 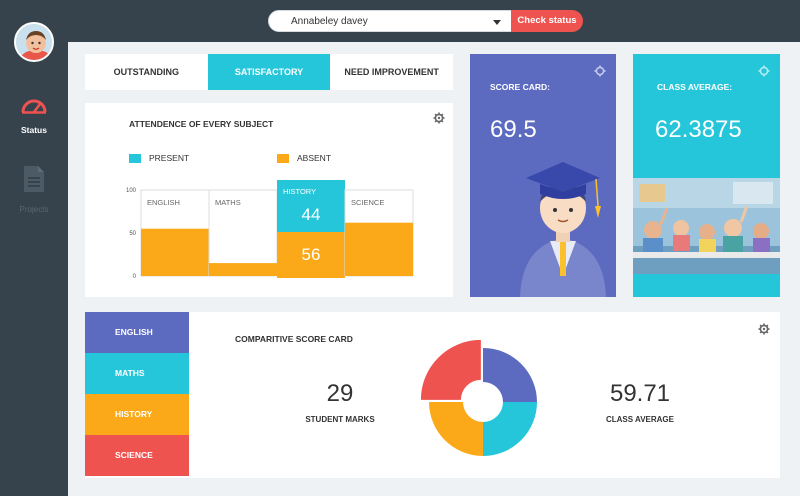 What do you see at coordinates (314, 158) in the screenshot?
I see `legend-label: ABSENT` at bounding box center [314, 158].